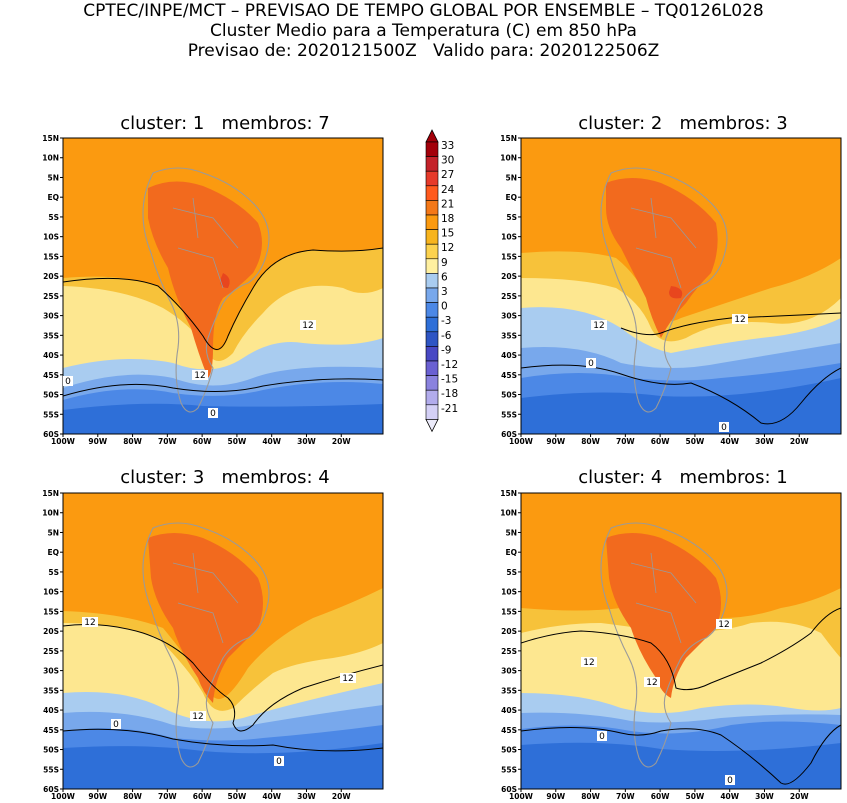 Image resolution: width=847 pixels, height=803 pixels. What do you see at coordinates (447, 161) in the screenshot?
I see `colorbar-label: 30` at bounding box center [447, 161].